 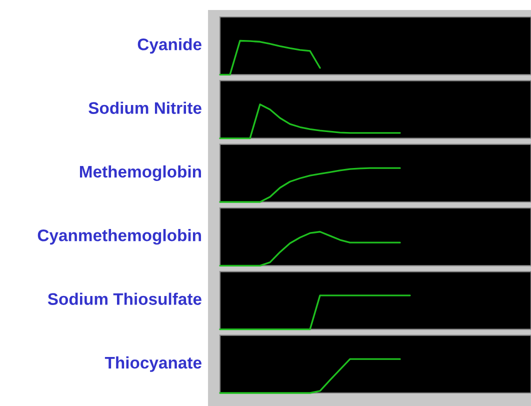 What do you see at coordinates (153, 364) in the screenshot?
I see `y-axis-title: Thiocyanate` at bounding box center [153, 364].